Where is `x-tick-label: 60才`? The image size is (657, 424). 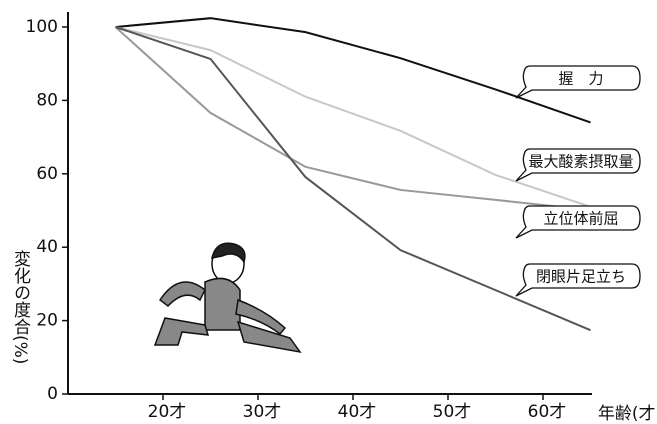 x-tick-label: 60才 is located at coordinates (547, 412).